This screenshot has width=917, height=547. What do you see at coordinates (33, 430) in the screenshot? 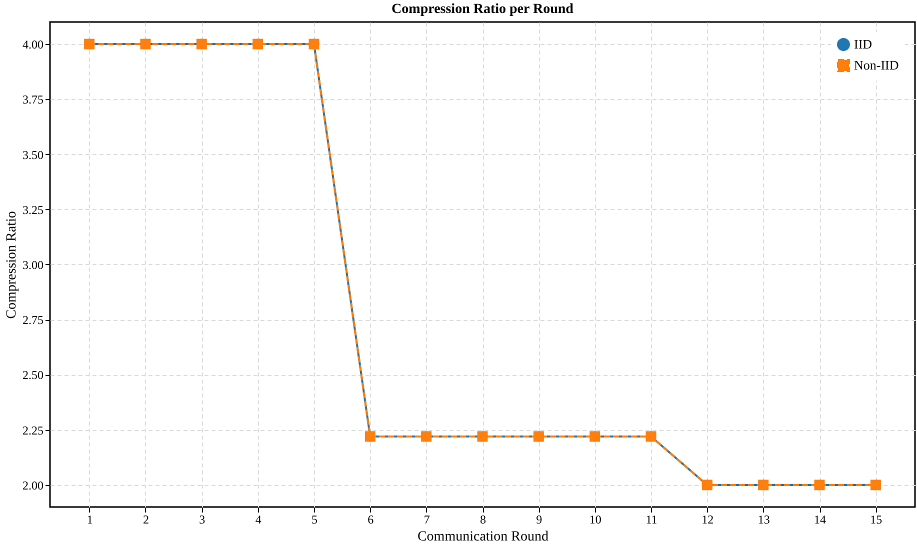
I see `y-tick-label: 2.25` at bounding box center [33, 430].